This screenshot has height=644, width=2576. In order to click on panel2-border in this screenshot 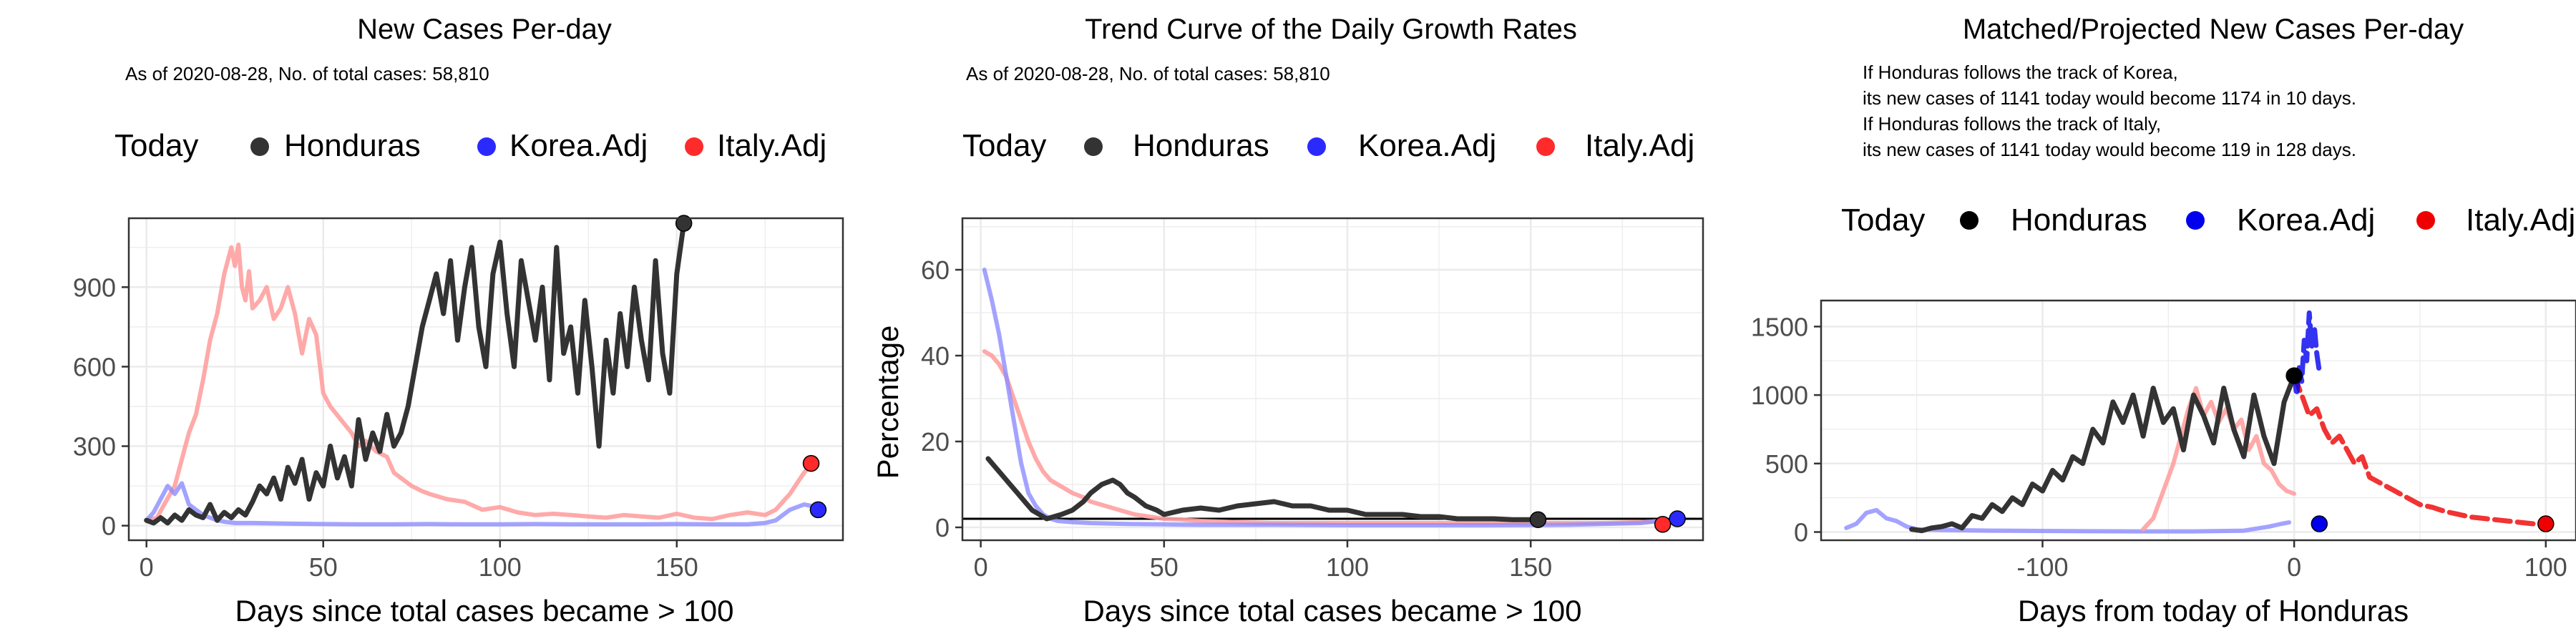, I will do `click(1332, 379)`.